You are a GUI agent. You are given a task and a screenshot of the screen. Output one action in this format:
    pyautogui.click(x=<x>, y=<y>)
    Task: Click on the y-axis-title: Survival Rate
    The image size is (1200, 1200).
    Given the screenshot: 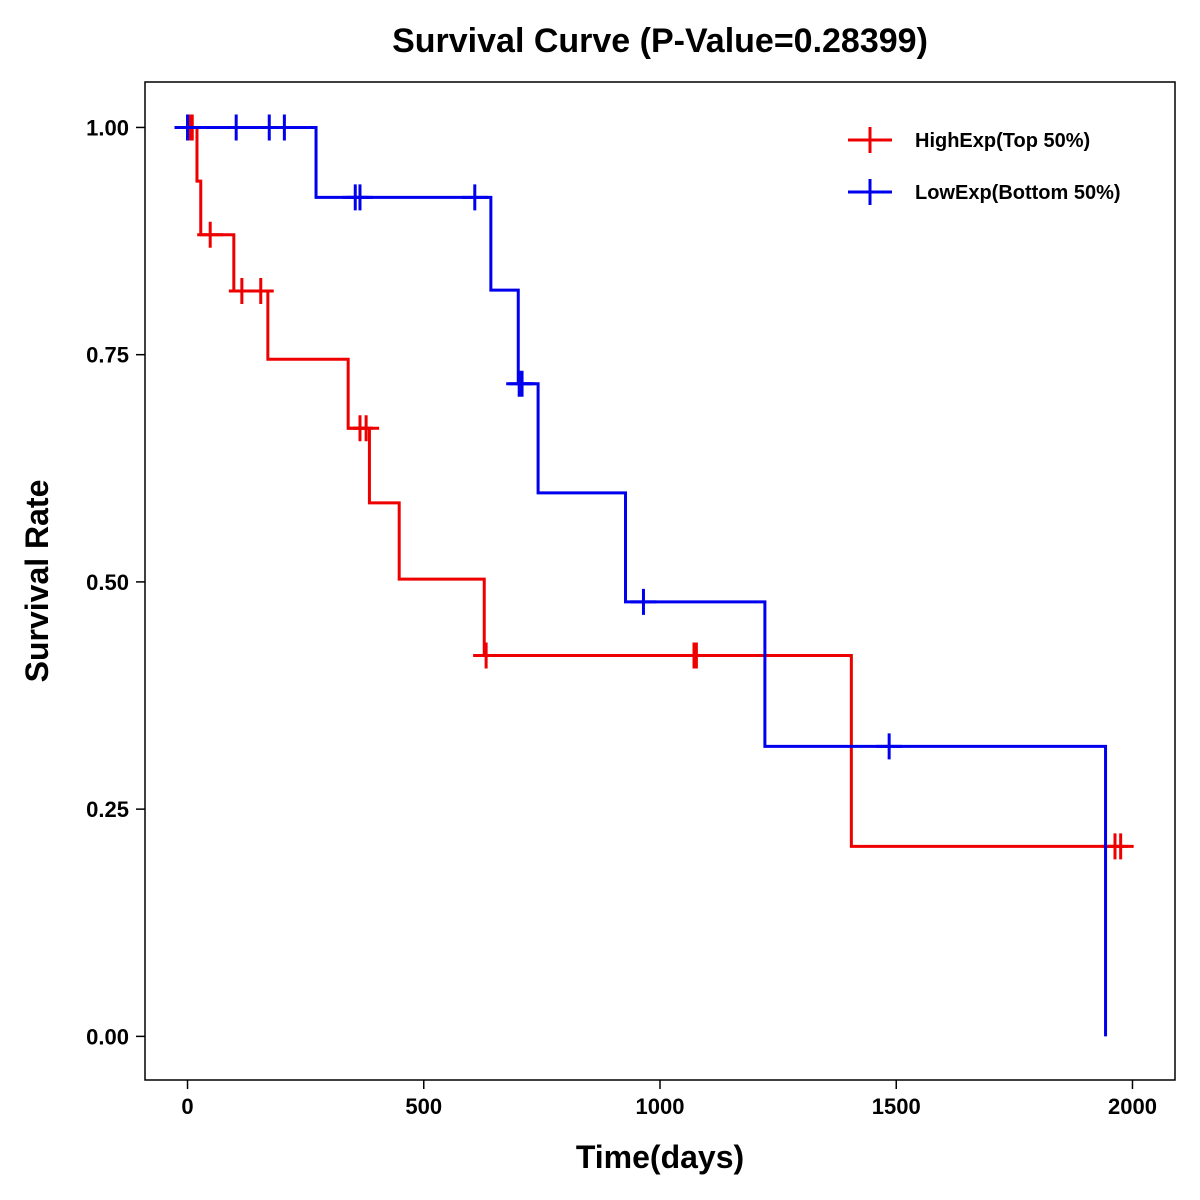 What is the action you would take?
    pyautogui.click(x=37, y=581)
    